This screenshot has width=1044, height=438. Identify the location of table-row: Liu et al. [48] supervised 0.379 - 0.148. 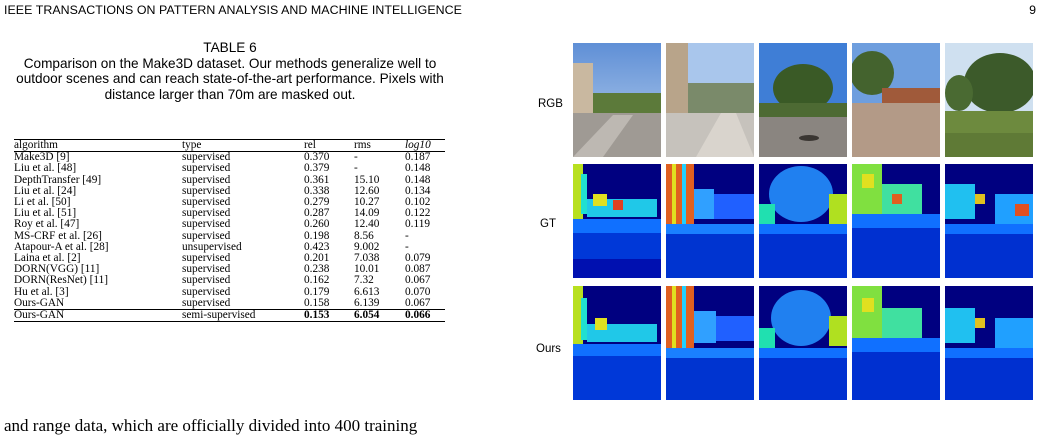
(229, 168).